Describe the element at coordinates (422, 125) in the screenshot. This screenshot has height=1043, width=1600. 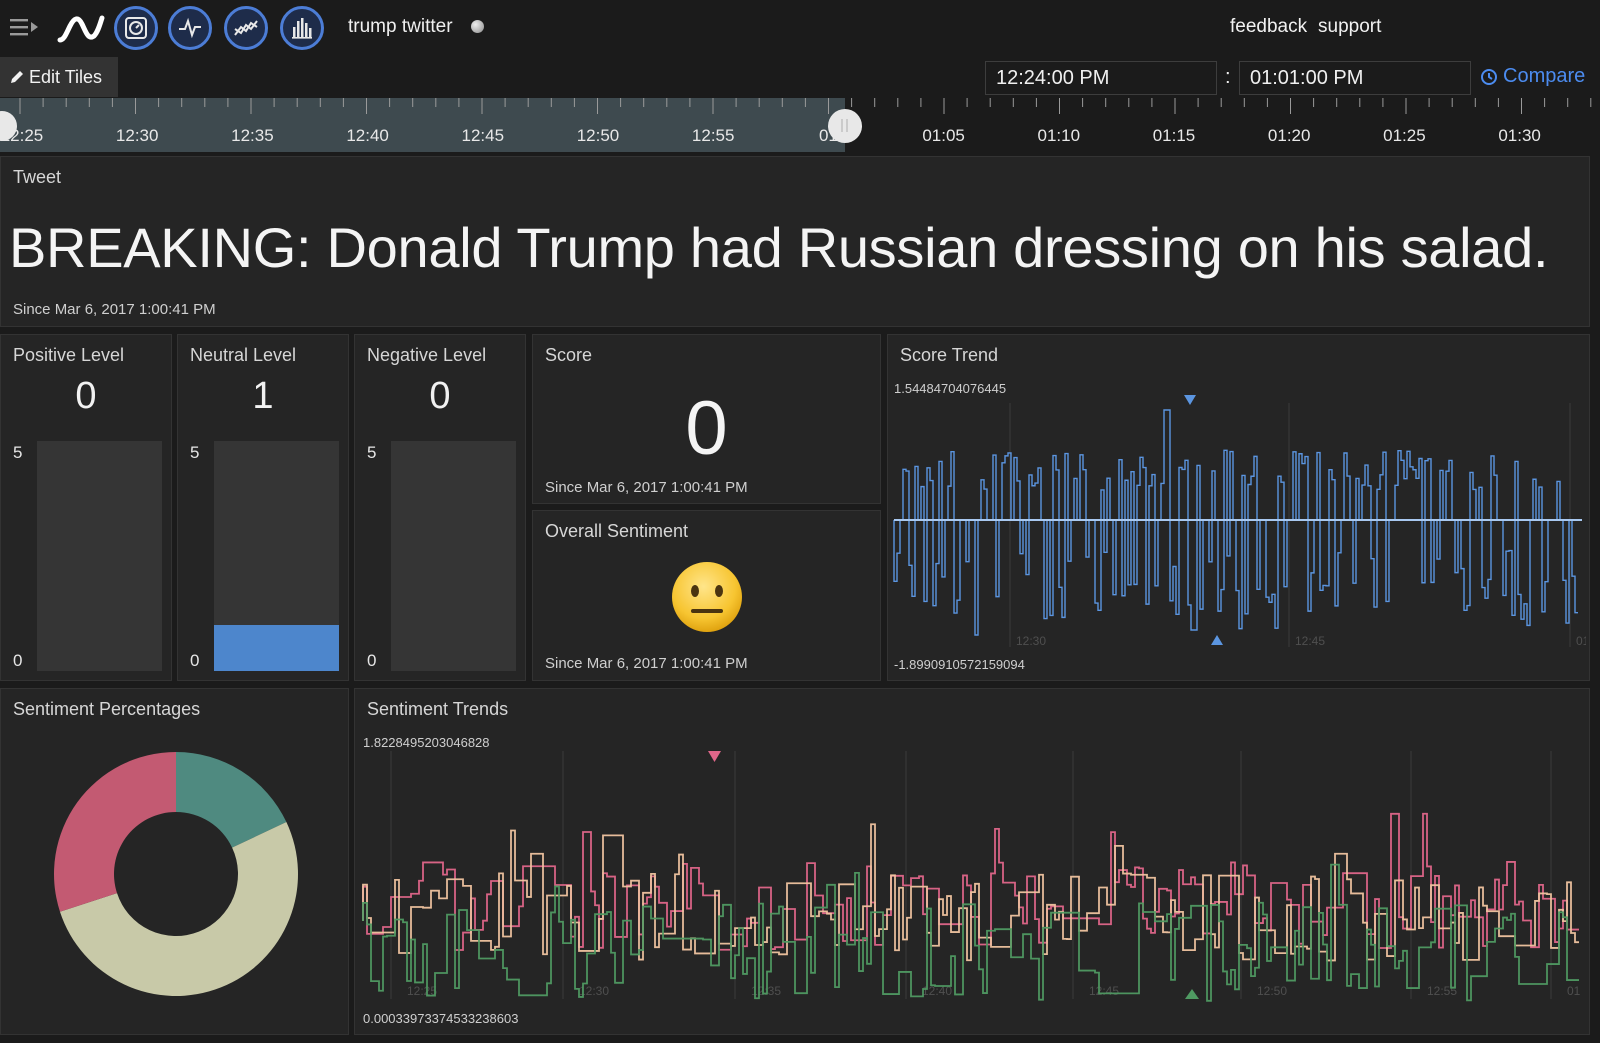
I see `timeline-selection` at that location.